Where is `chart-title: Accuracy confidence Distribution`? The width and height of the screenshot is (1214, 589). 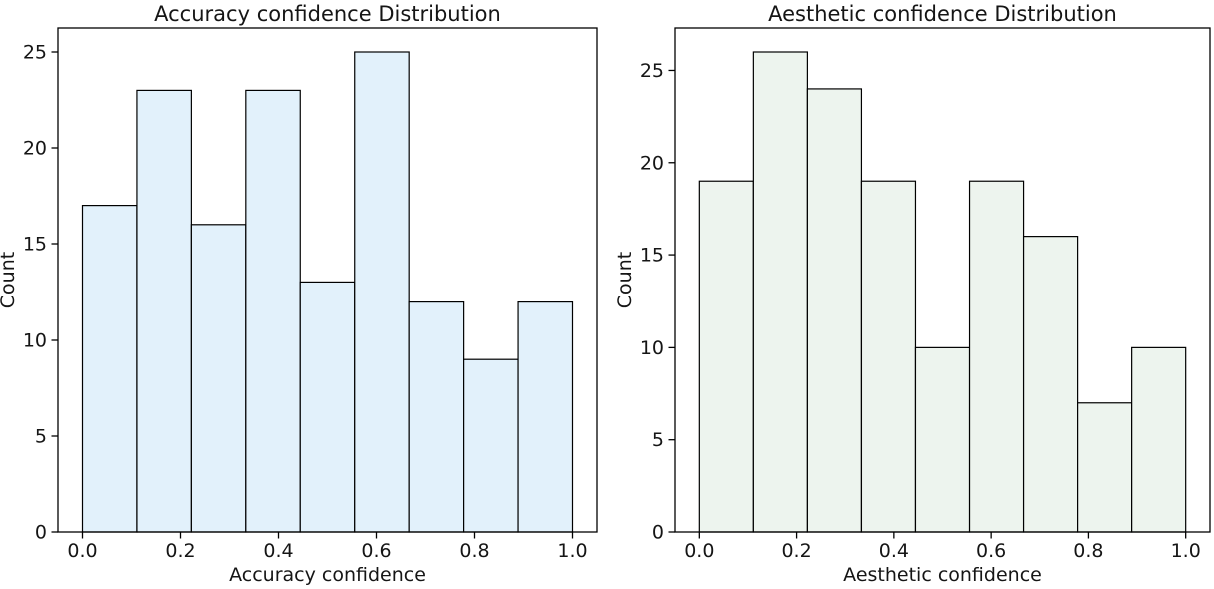
chart-title: Accuracy confidence Distribution is located at coordinates (327, 14).